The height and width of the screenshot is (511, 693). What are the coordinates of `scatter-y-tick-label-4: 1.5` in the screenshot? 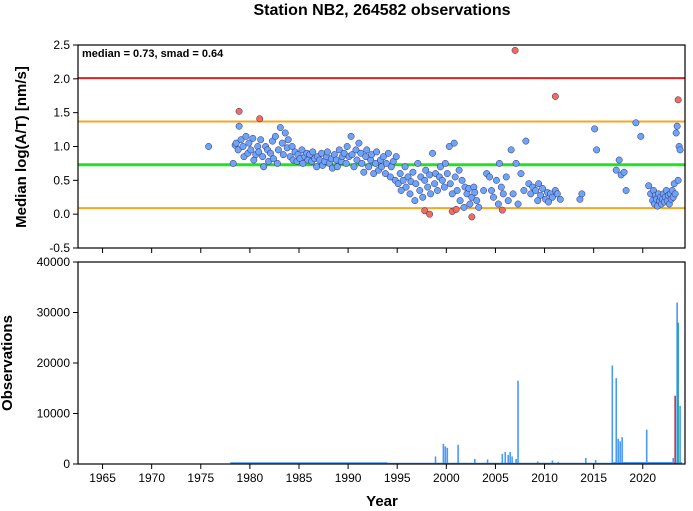 It's located at (61, 113).